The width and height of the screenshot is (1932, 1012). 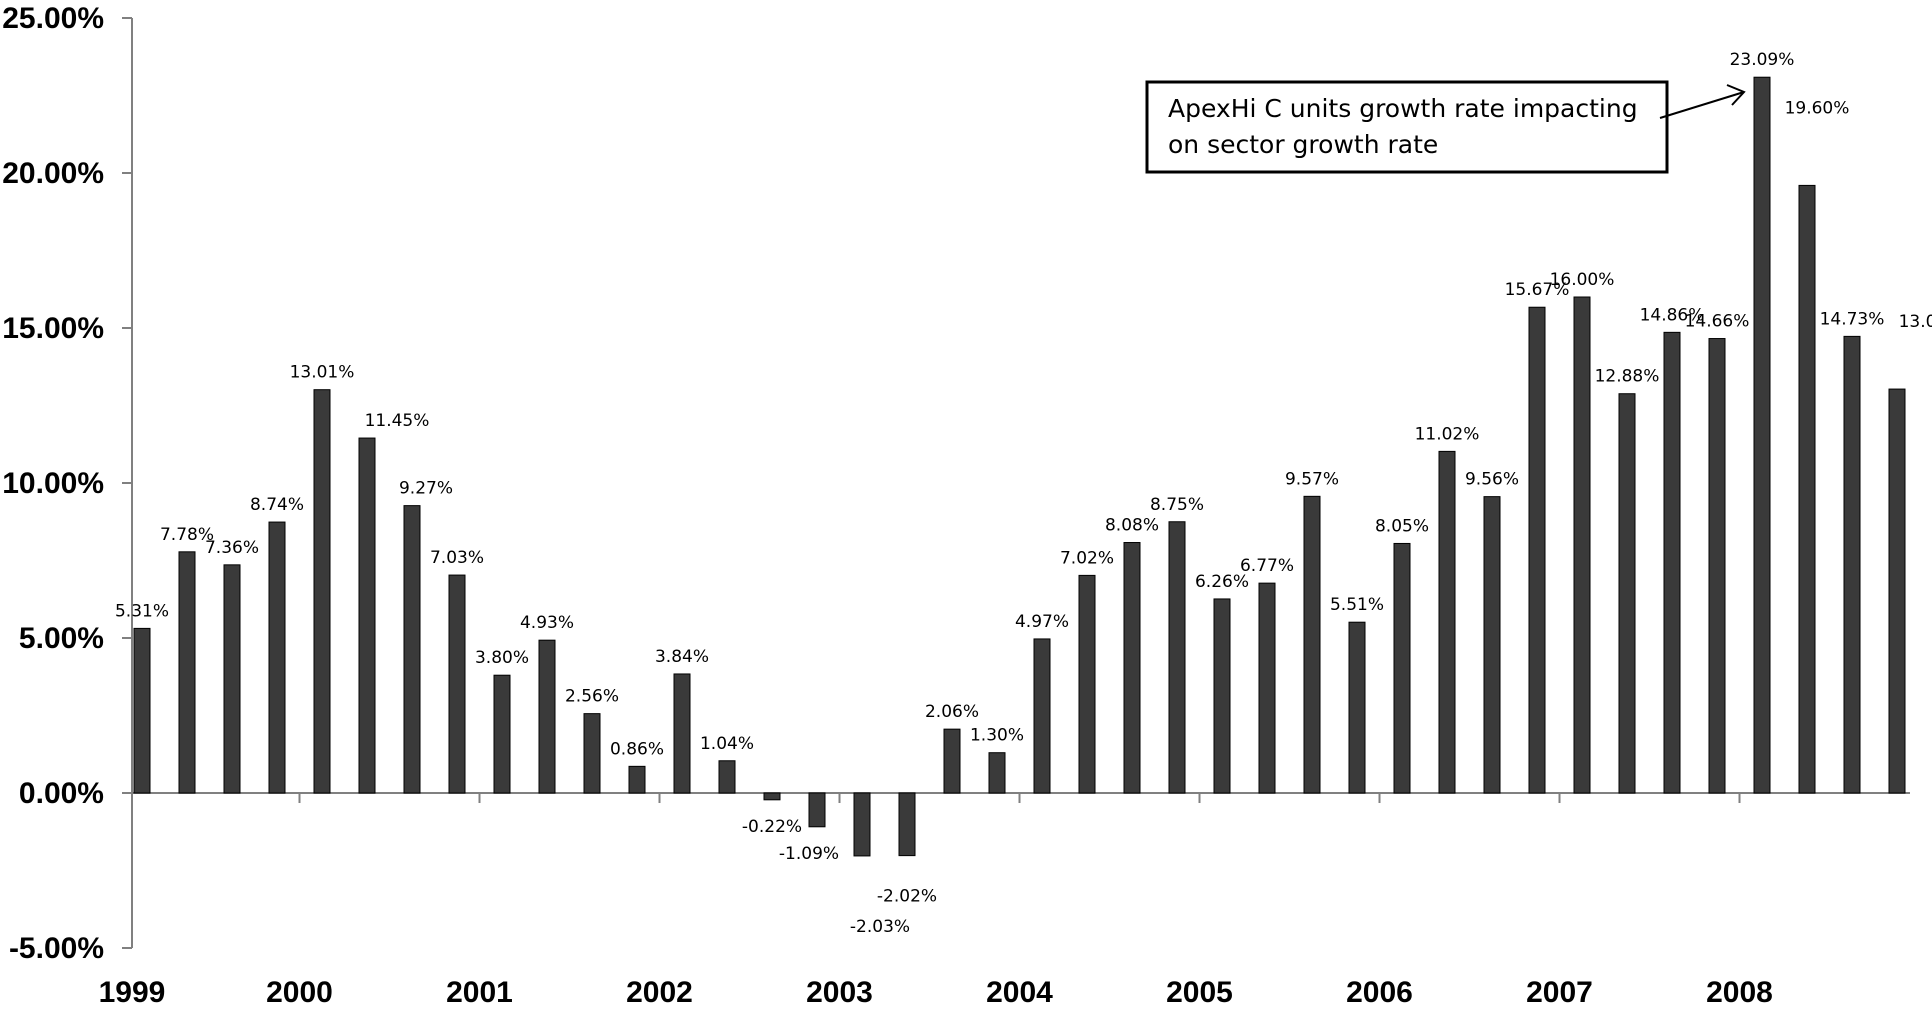 I want to click on x-tick-label: 1999, so click(x=132, y=992).